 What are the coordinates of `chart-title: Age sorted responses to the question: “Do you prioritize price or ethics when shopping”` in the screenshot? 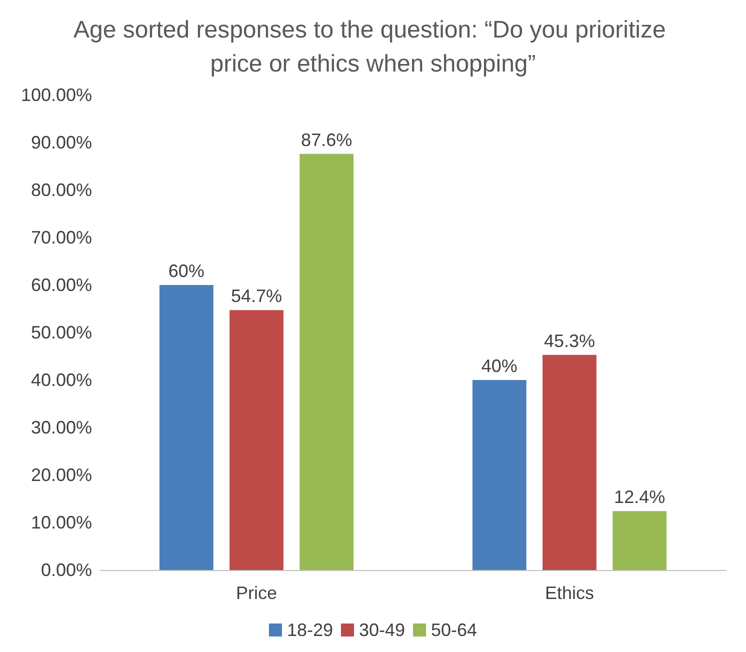 It's located at (373, 47).